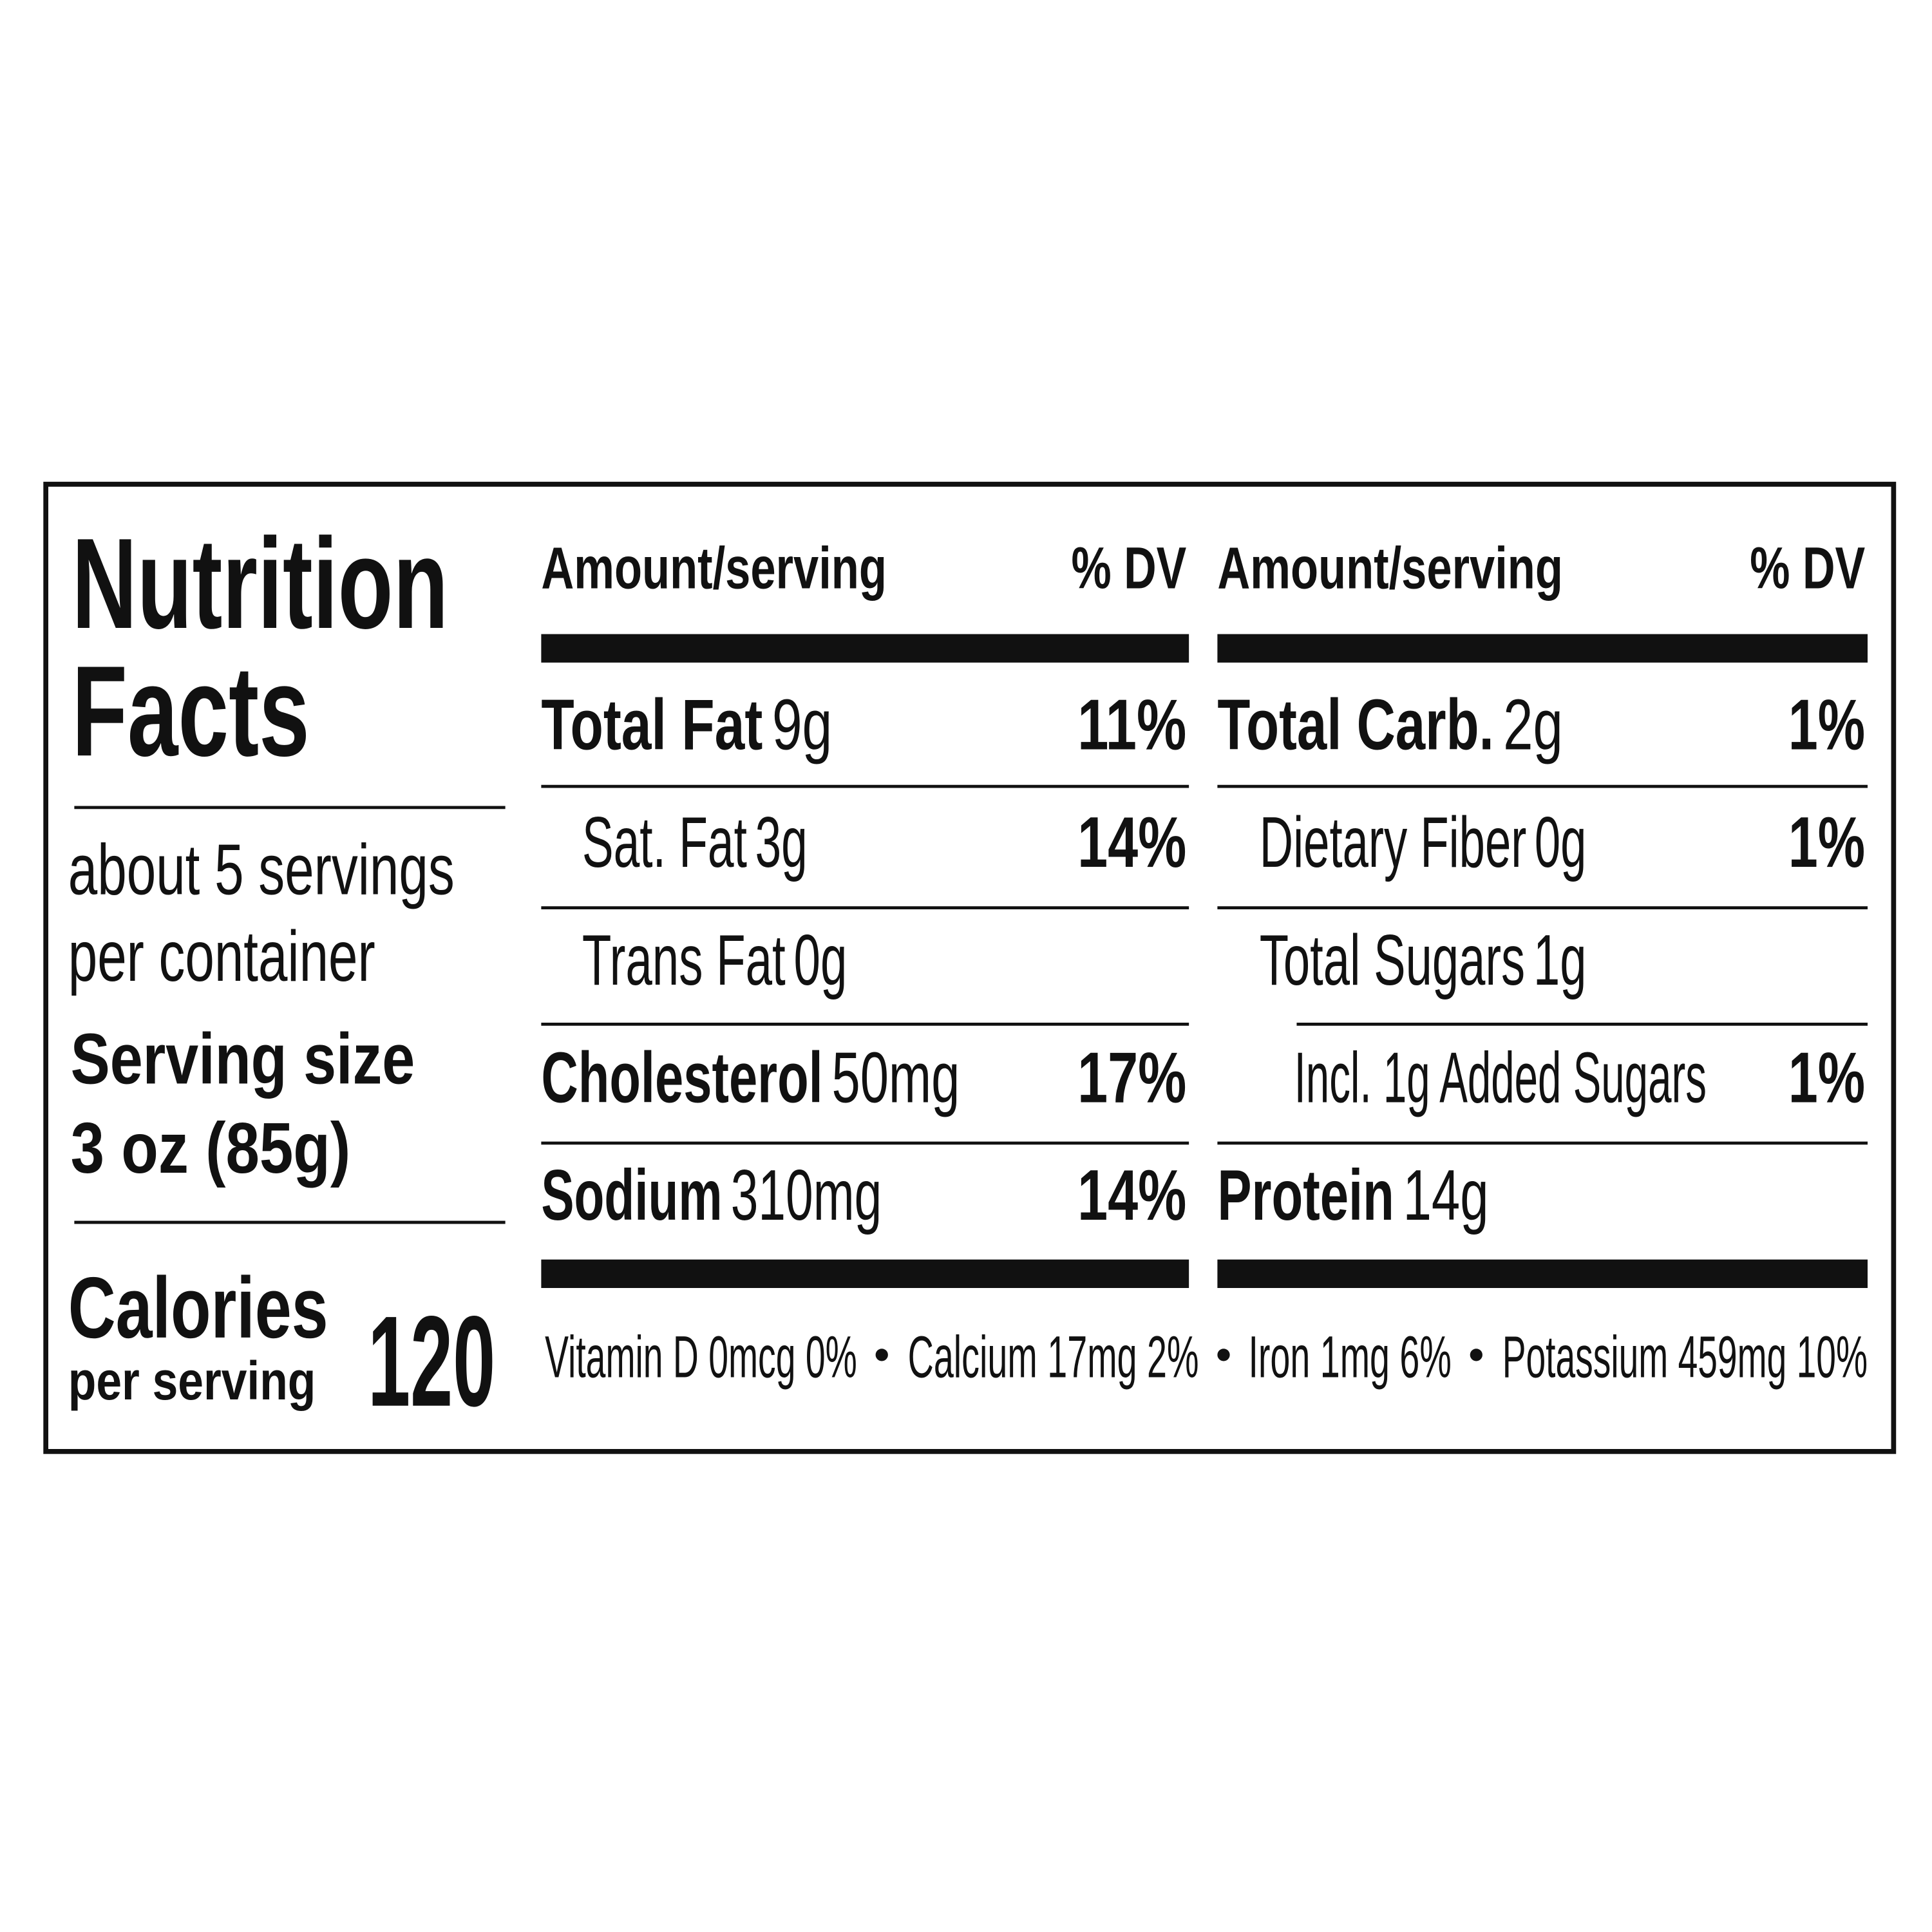 Image resolution: width=1932 pixels, height=1932 pixels. Describe the element at coordinates (1393, 960) in the screenshot. I see `nutrient-name: Total Sugars` at that location.